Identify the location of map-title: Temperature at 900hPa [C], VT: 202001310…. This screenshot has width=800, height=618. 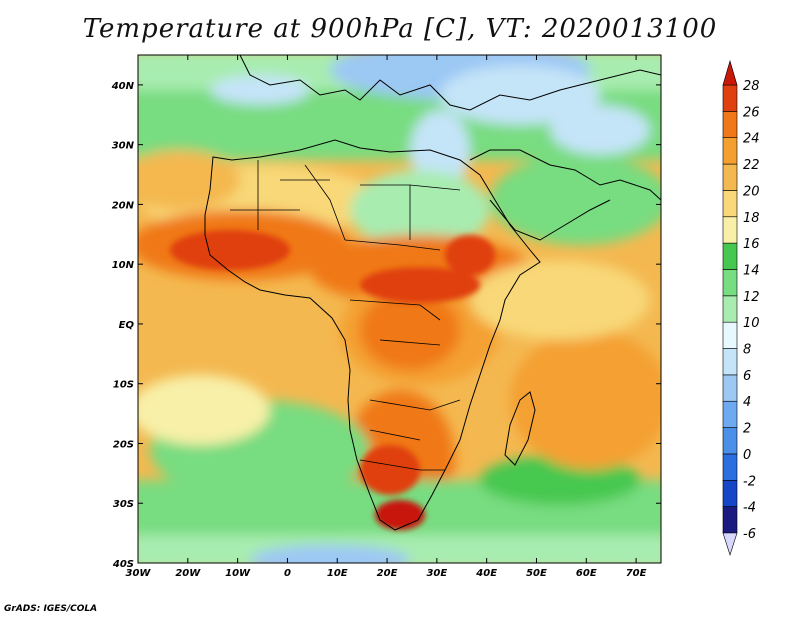
(400, 29).